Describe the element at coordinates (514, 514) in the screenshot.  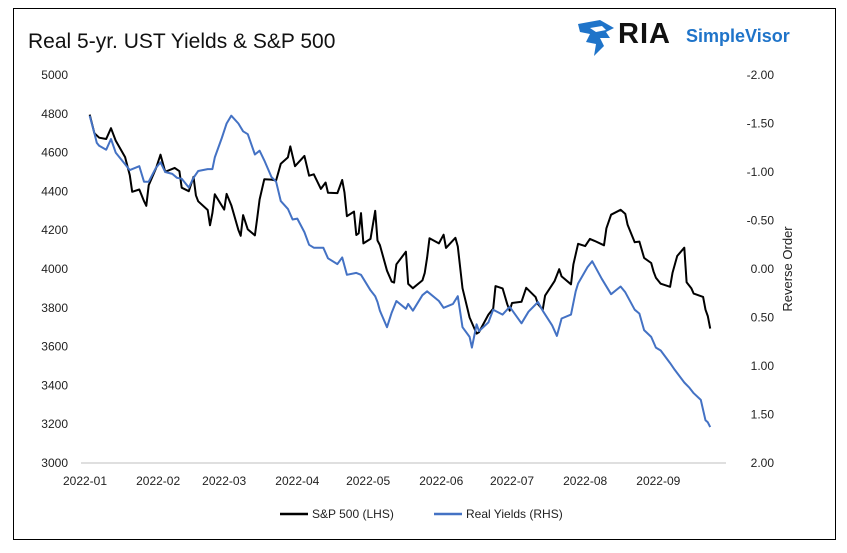
I see `legend-label: Real Yields (RHS)` at that location.